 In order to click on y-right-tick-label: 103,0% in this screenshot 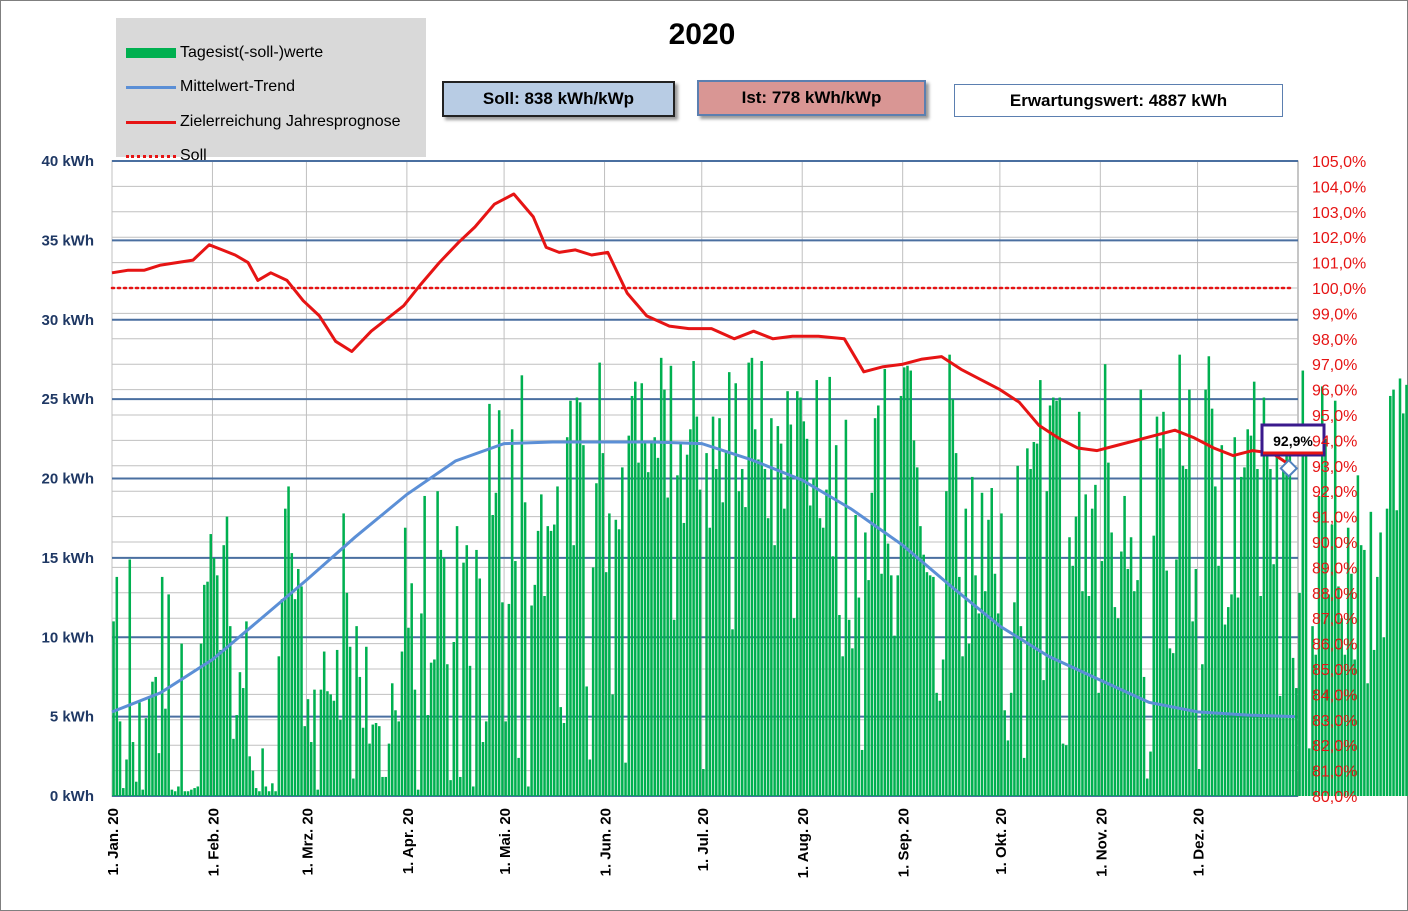, I will do `click(1339, 213)`.